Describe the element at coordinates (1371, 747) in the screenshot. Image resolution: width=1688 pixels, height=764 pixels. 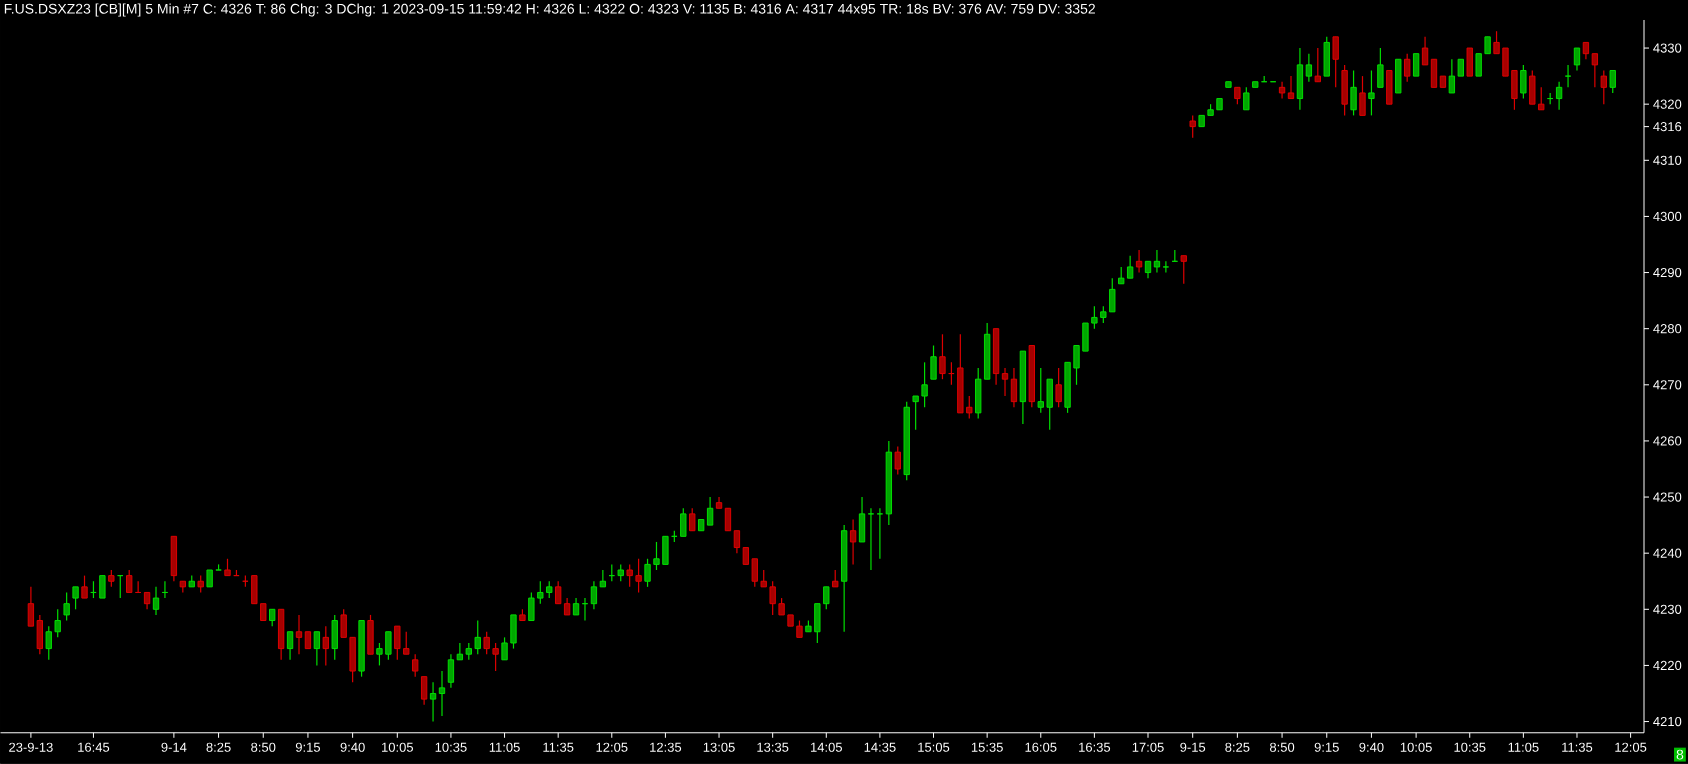
I see `x-tick-label: 9:40` at that location.